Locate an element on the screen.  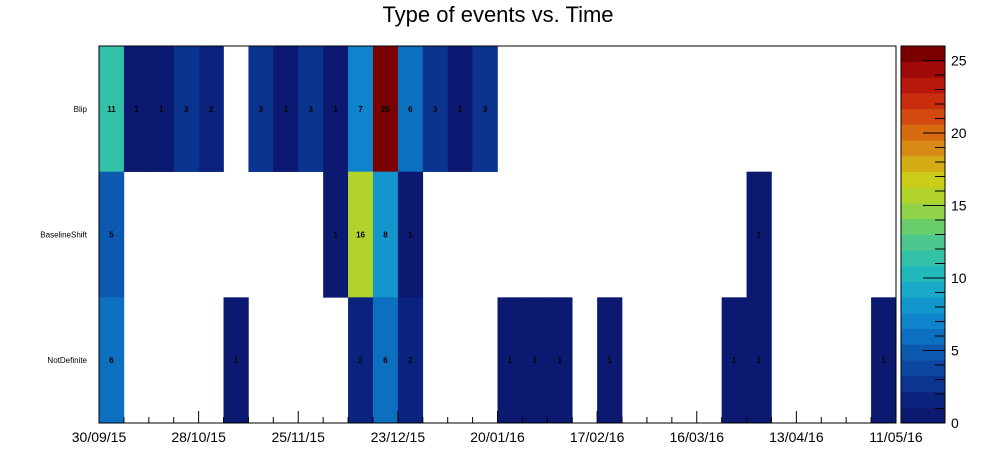
cell-value-label: 5 is located at coordinates (111, 235).